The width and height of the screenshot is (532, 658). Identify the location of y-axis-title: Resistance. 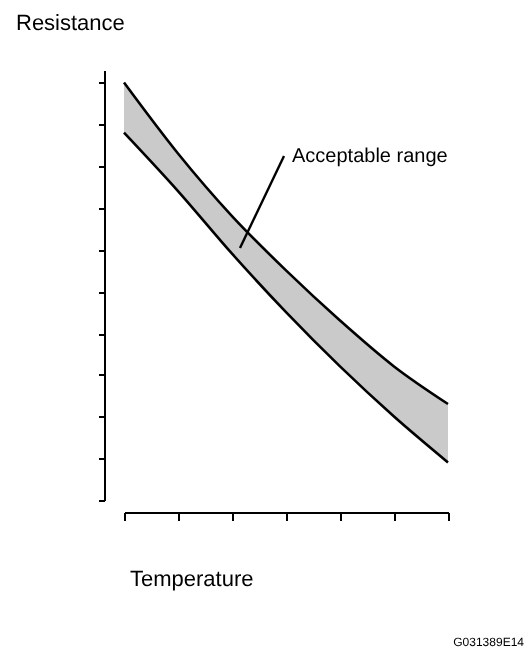
(70, 24).